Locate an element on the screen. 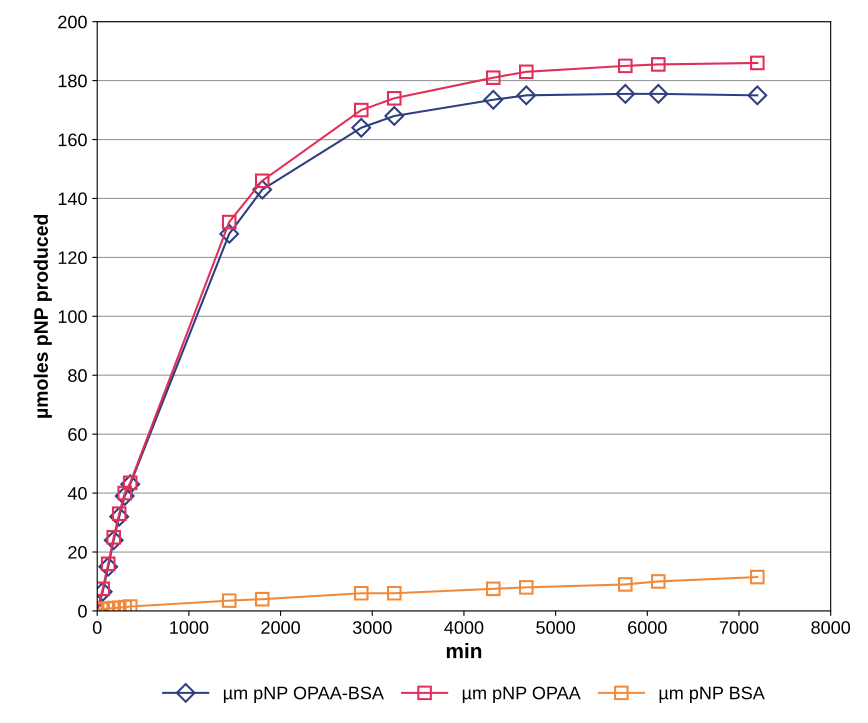  x-axis-title: min is located at coordinates (464, 650).